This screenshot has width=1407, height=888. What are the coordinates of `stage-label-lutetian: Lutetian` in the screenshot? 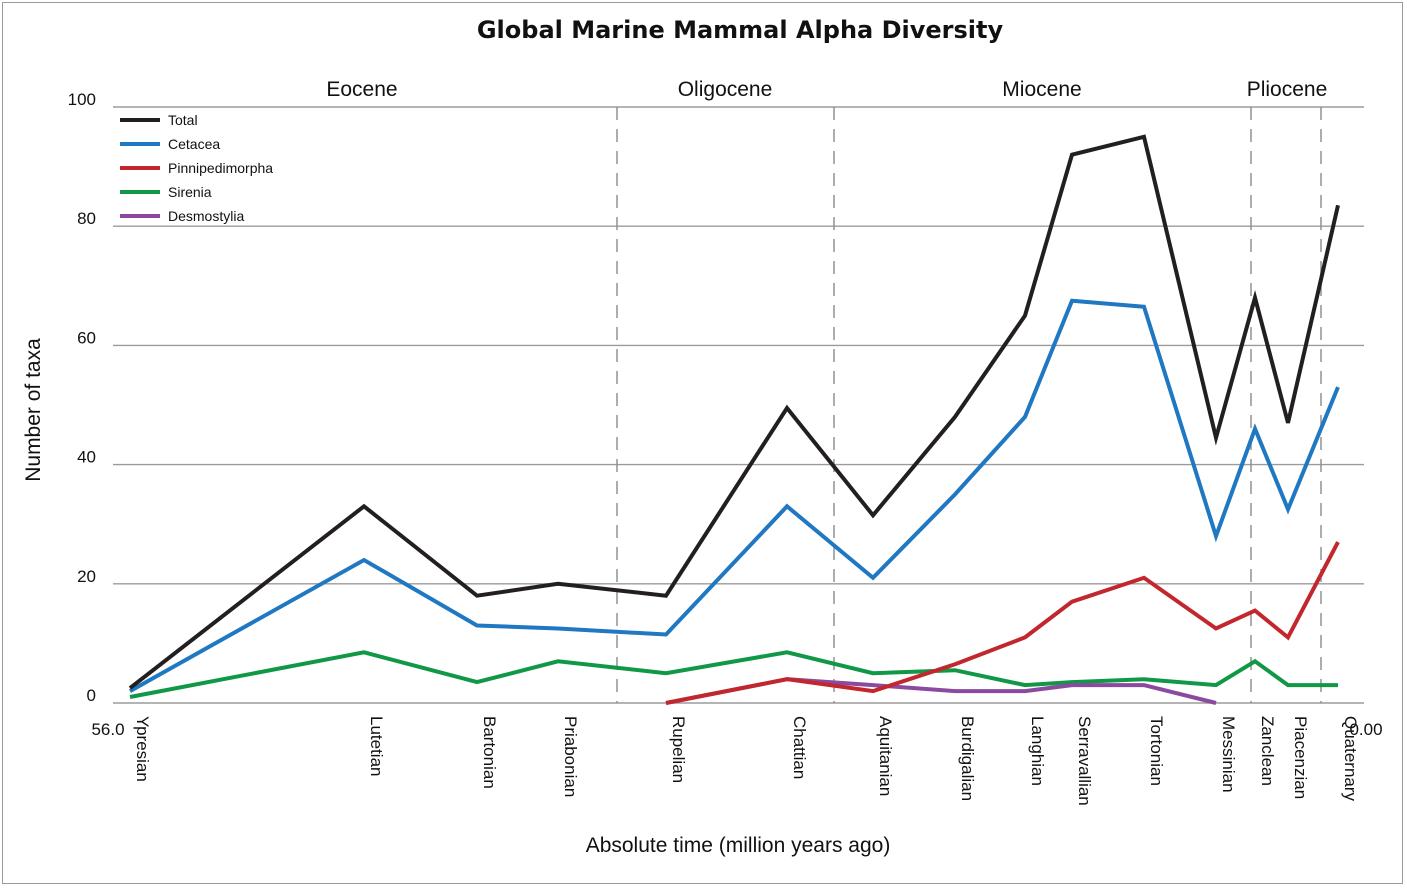 It's located at (376, 746).